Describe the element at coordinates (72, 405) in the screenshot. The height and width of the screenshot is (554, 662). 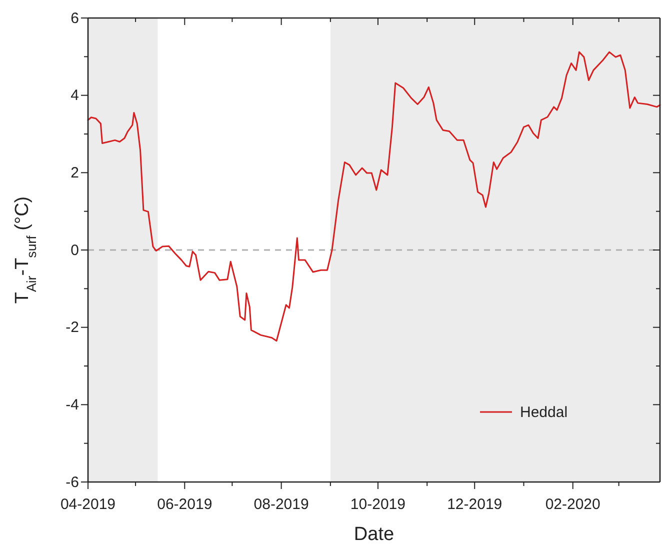
I see `y-tick-label: -4` at that location.